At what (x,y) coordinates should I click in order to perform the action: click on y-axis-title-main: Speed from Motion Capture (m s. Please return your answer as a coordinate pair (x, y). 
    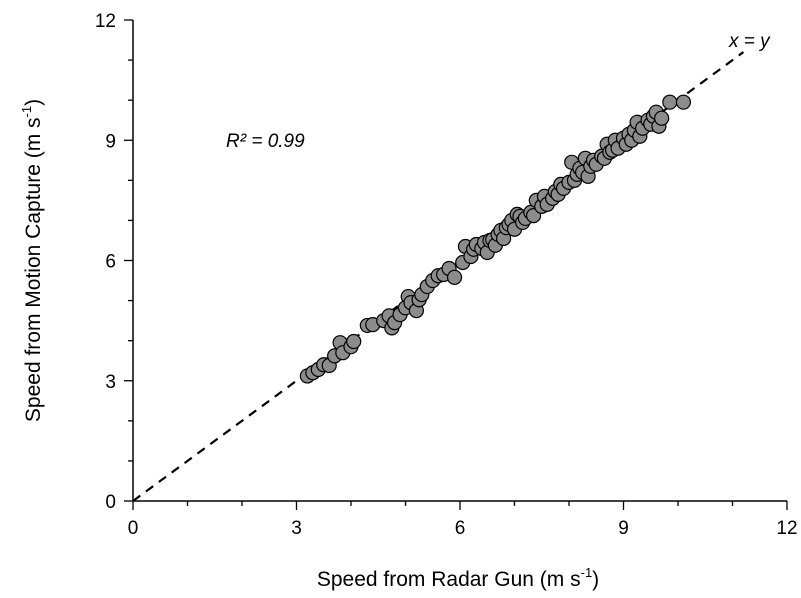
    Looking at the image, I should click on (33, 269).